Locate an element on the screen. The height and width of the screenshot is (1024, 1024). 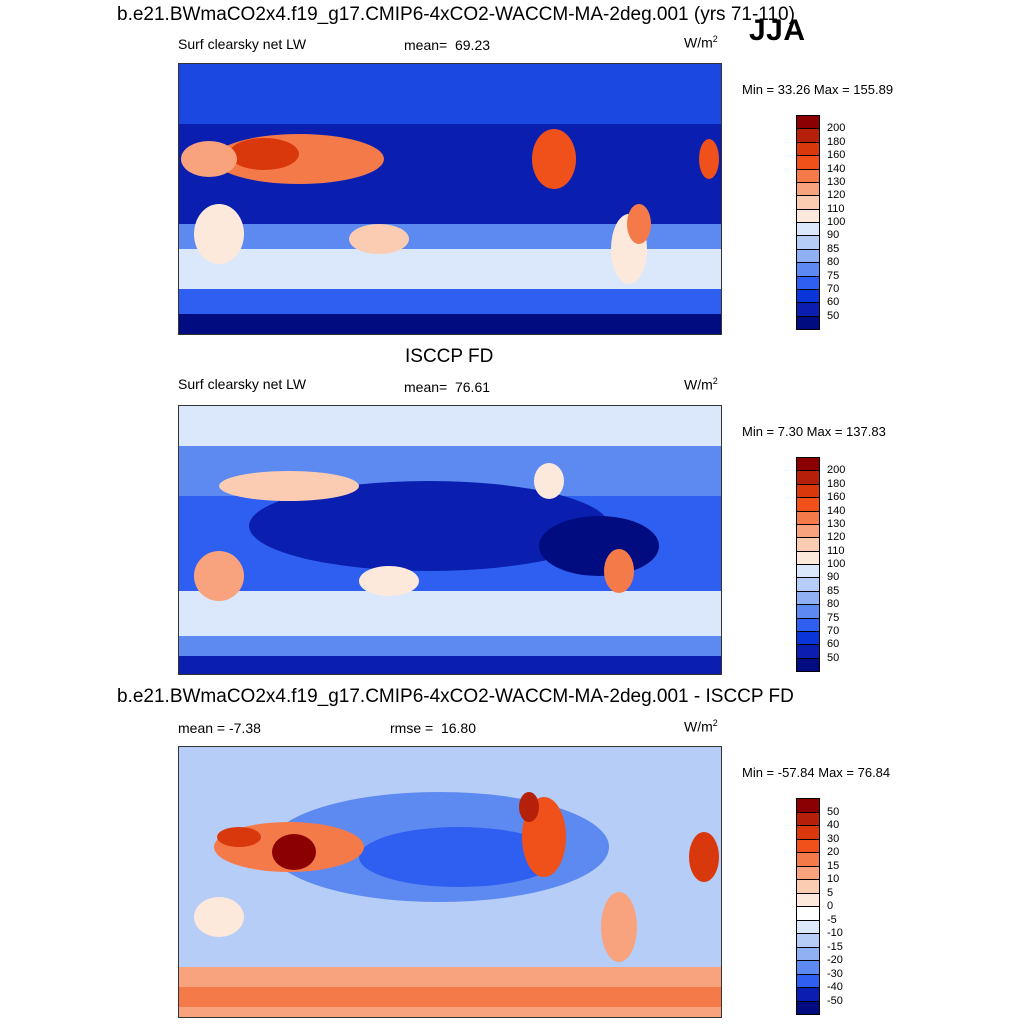
colorbar-tick-label: 40 is located at coordinates (833, 825).